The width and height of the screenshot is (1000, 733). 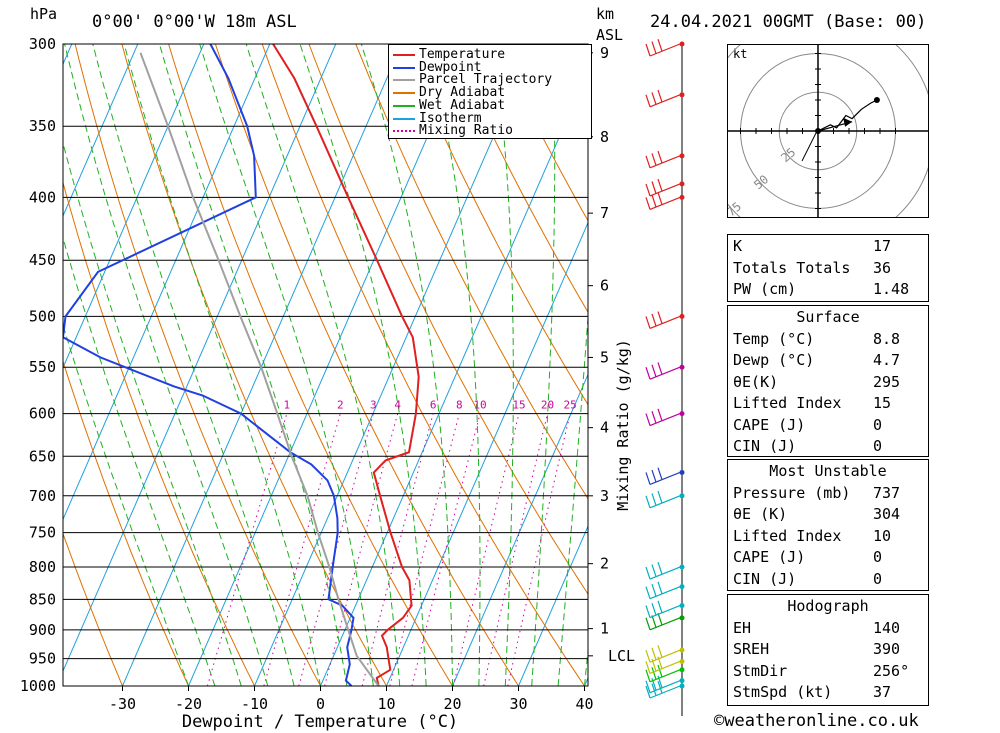 I want to click on mixing-ratio-tick: 25, so click(x=570, y=405).